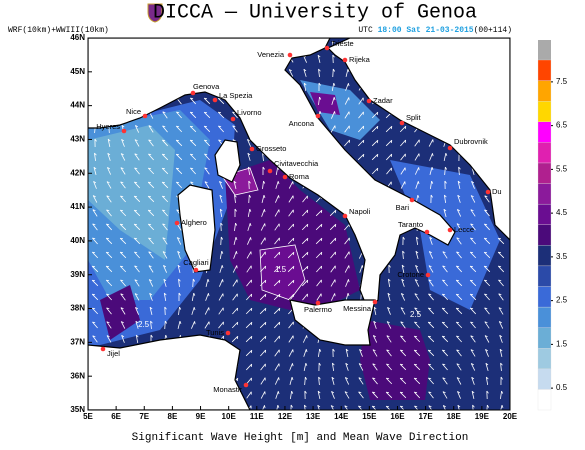 The image size is (585, 450). What do you see at coordinates (77, 37) in the screenshot?
I see `lat-label: 46N` at bounding box center [77, 37].